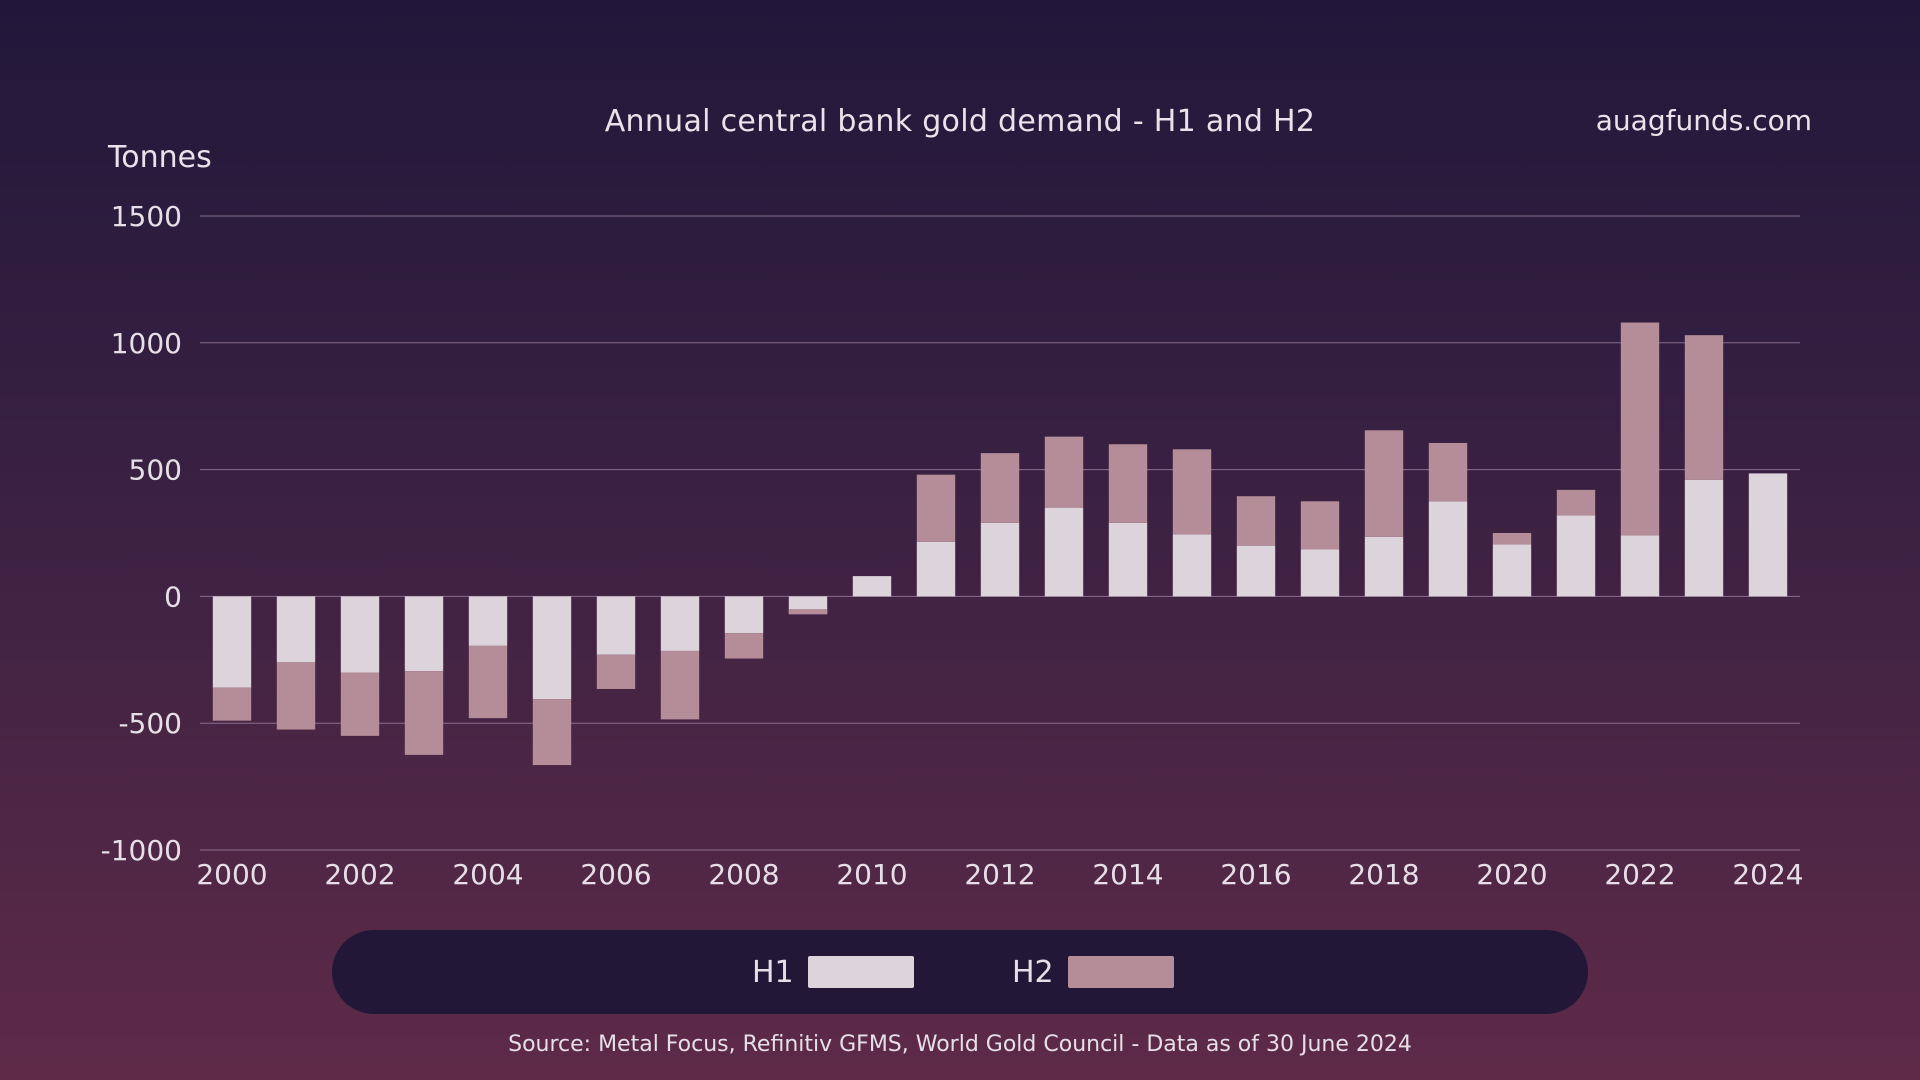 The height and width of the screenshot is (1080, 1920). What do you see at coordinates (860, 972) in the screenshot?
I see `legend-swatch-h1` at bounding box center [860, 972].